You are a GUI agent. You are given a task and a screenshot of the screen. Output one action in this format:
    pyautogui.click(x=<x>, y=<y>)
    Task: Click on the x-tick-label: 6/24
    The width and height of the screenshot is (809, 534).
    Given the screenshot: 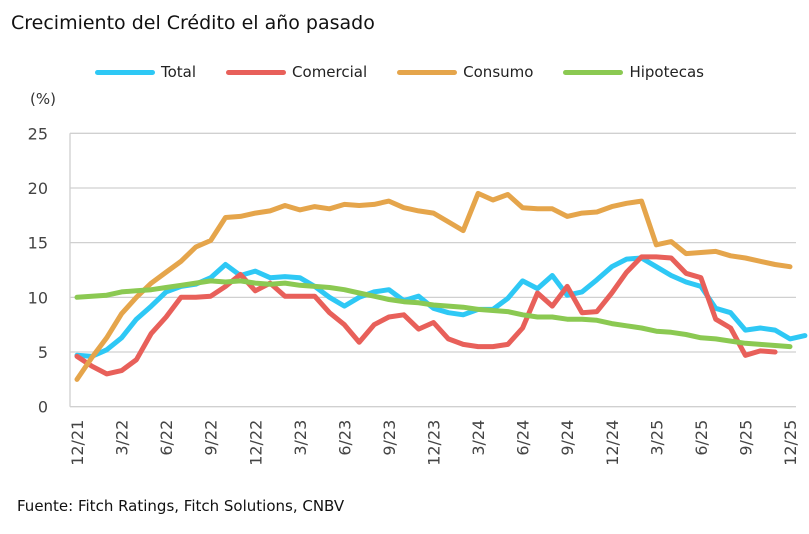 What is the action you would take?
    pyautogui.click(x=523, y=438)
    